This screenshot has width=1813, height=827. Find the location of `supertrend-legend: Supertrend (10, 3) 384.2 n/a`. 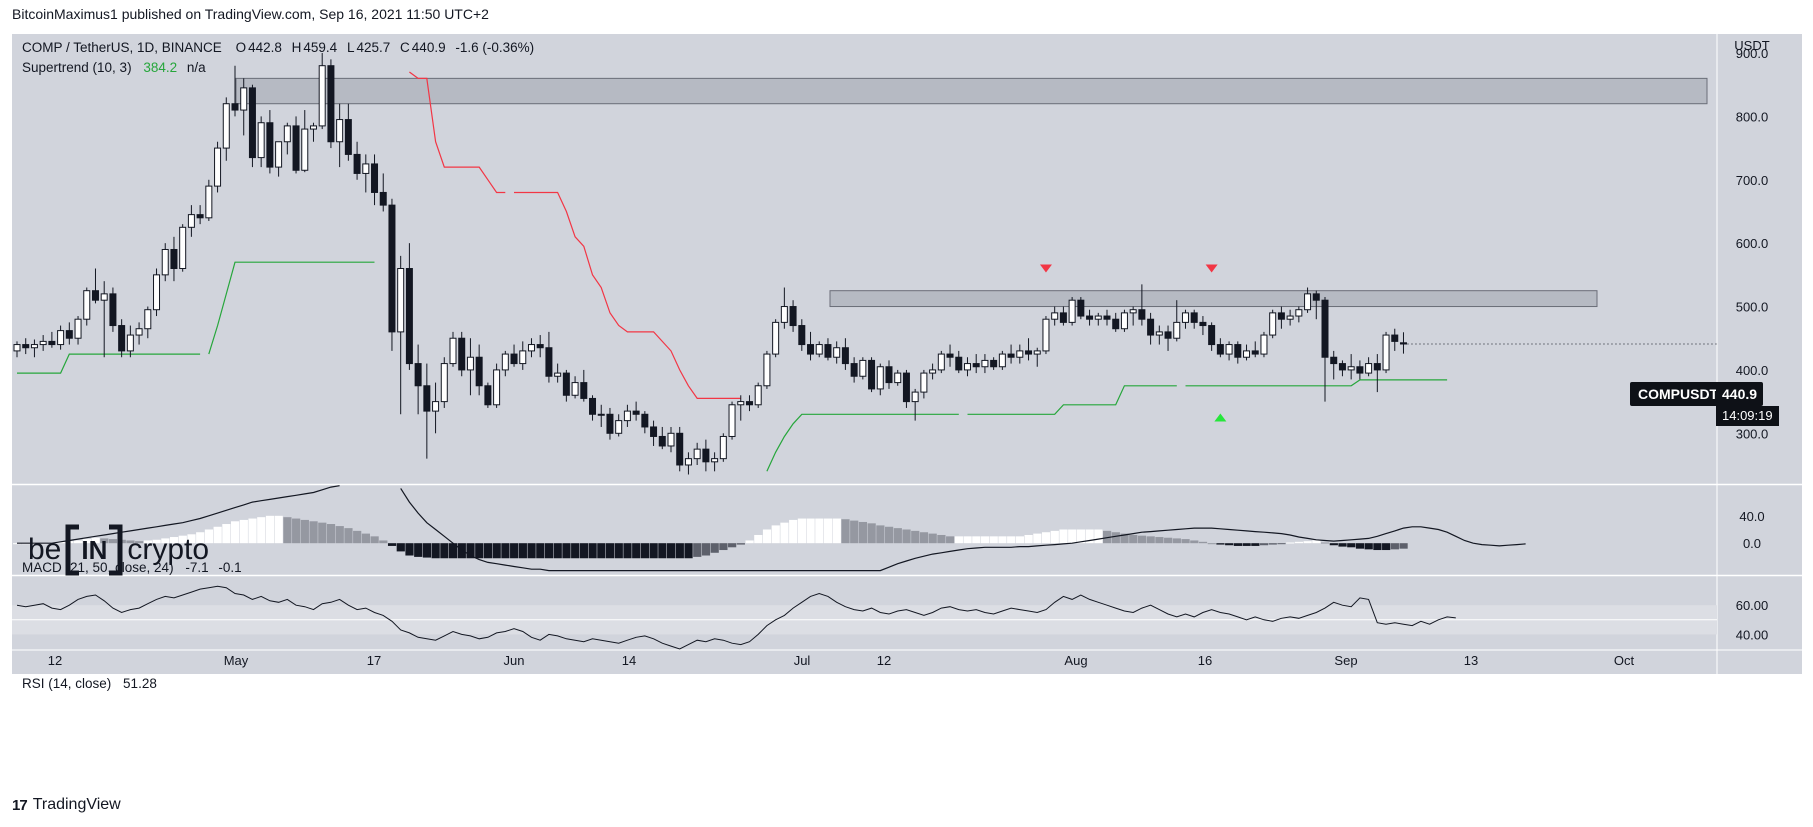

supertrend-legend: Supertrend (10, 3) 384.2 n/a is located at coordinates (114, 67).